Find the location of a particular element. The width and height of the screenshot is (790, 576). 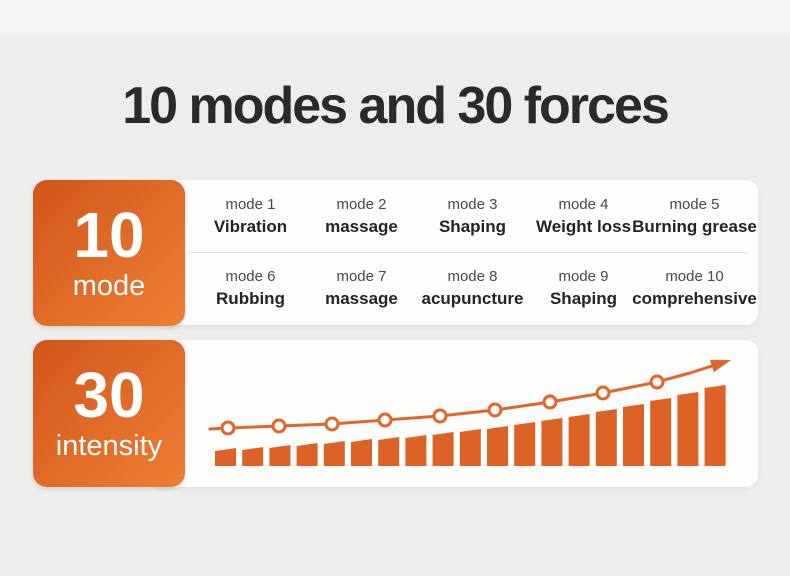

mode-cell-4: mode 4 Weight loss is located at coordinates (583, 216).